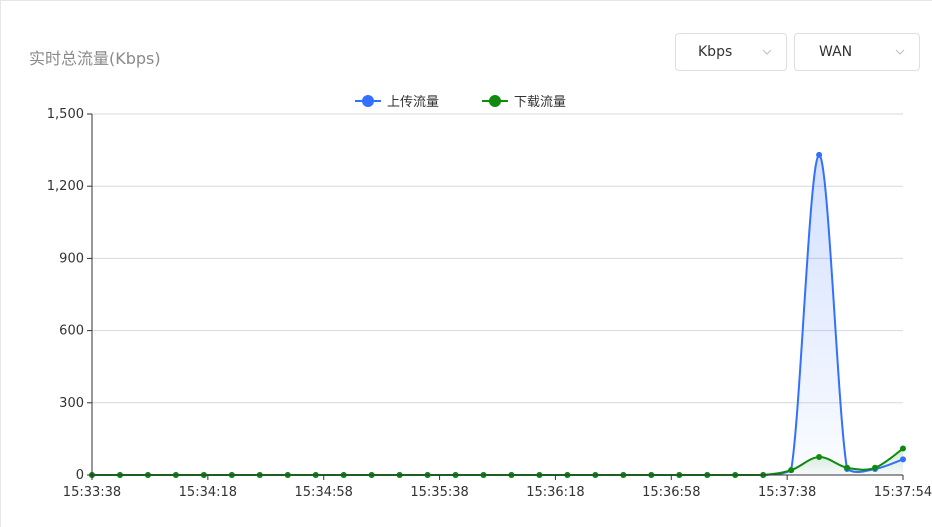  I want to click on interface-select-value: WAN, so click(836, 52).